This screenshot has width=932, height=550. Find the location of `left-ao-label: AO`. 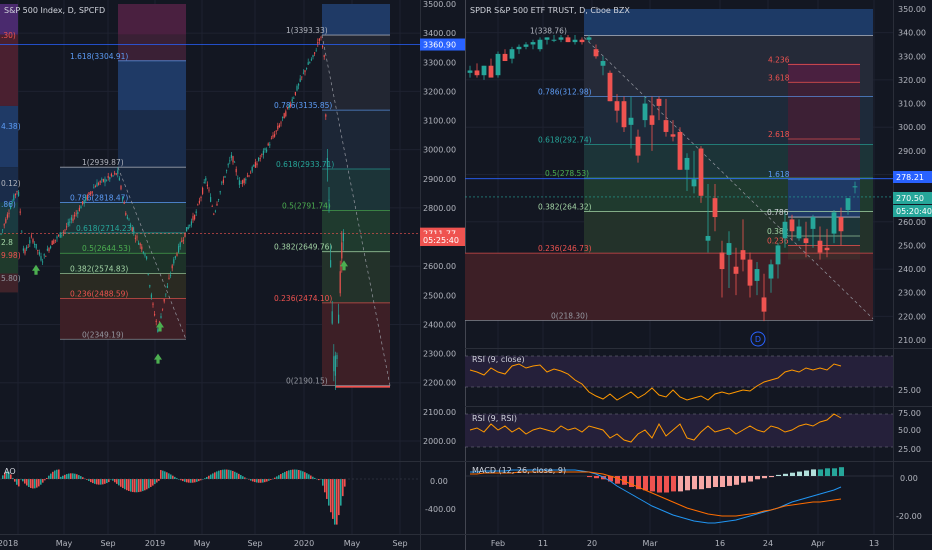

left-ao-label: AO is located at coordinates (10, 471).